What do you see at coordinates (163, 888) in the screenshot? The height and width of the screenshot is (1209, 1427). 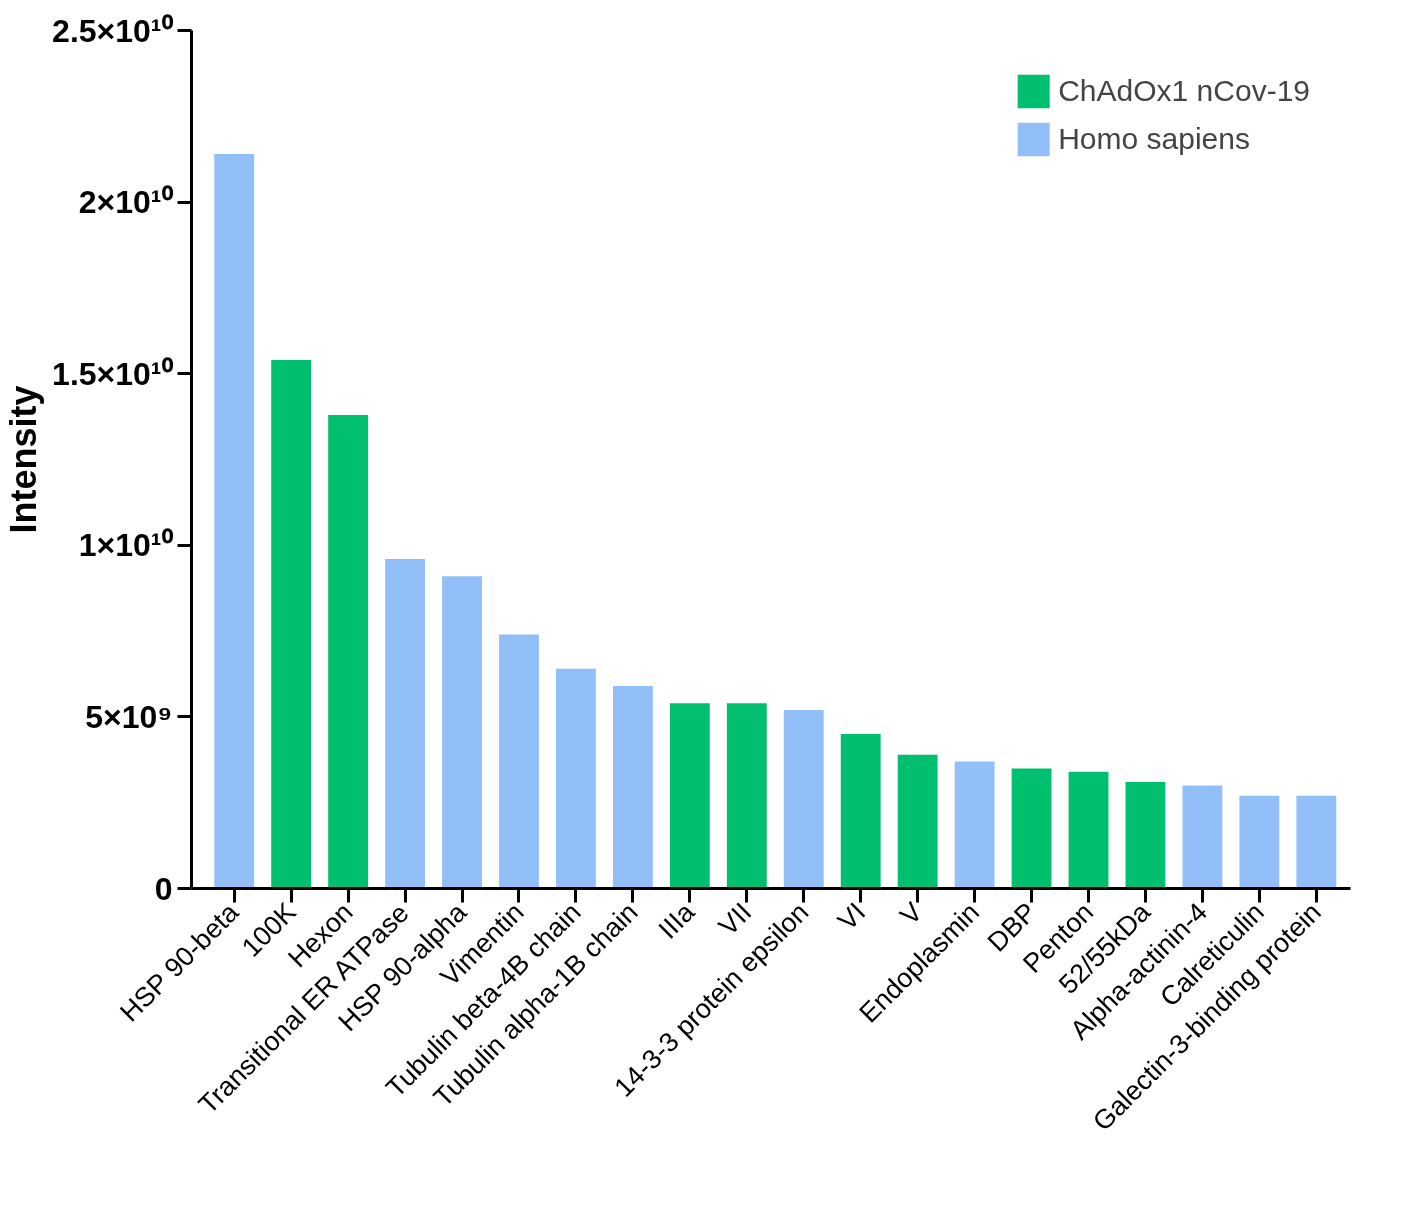 I see `y-tick-label: 0` at bounding box center [163, 888].